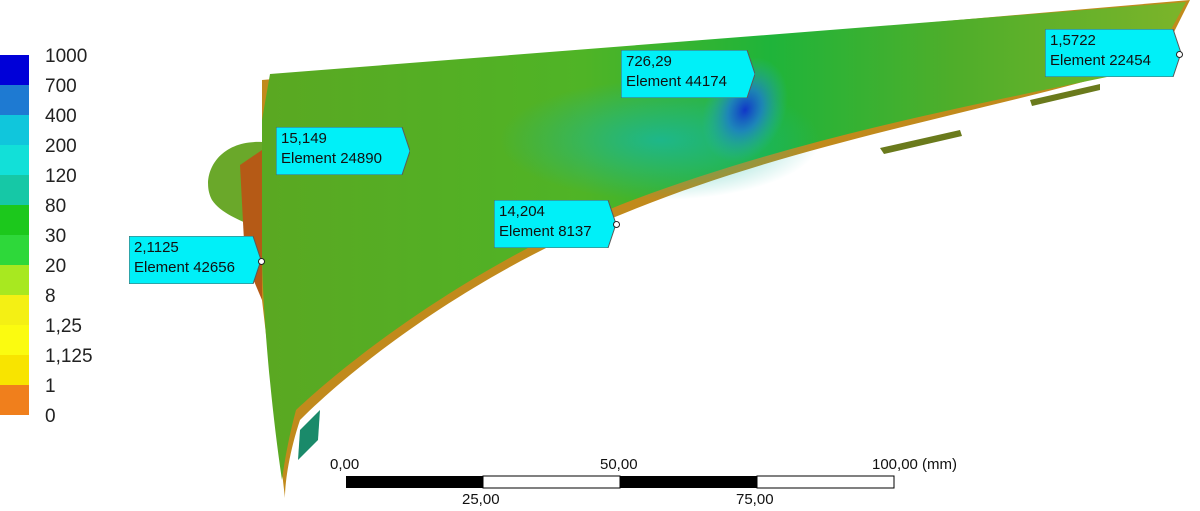 The image size is (1200, 511). I want to click on probe-value: 2,1125, so click(156, 247).